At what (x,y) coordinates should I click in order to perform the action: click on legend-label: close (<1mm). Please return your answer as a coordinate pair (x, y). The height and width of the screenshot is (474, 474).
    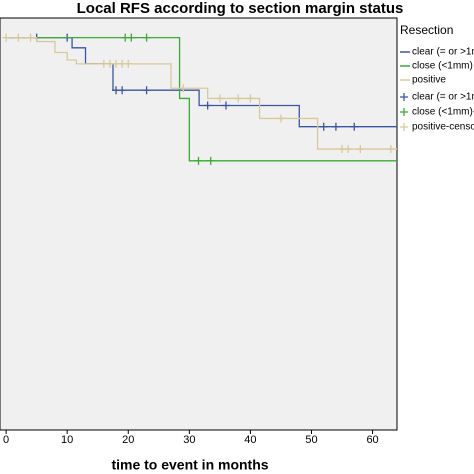
    Looking at the image, I should click on (442, 66).